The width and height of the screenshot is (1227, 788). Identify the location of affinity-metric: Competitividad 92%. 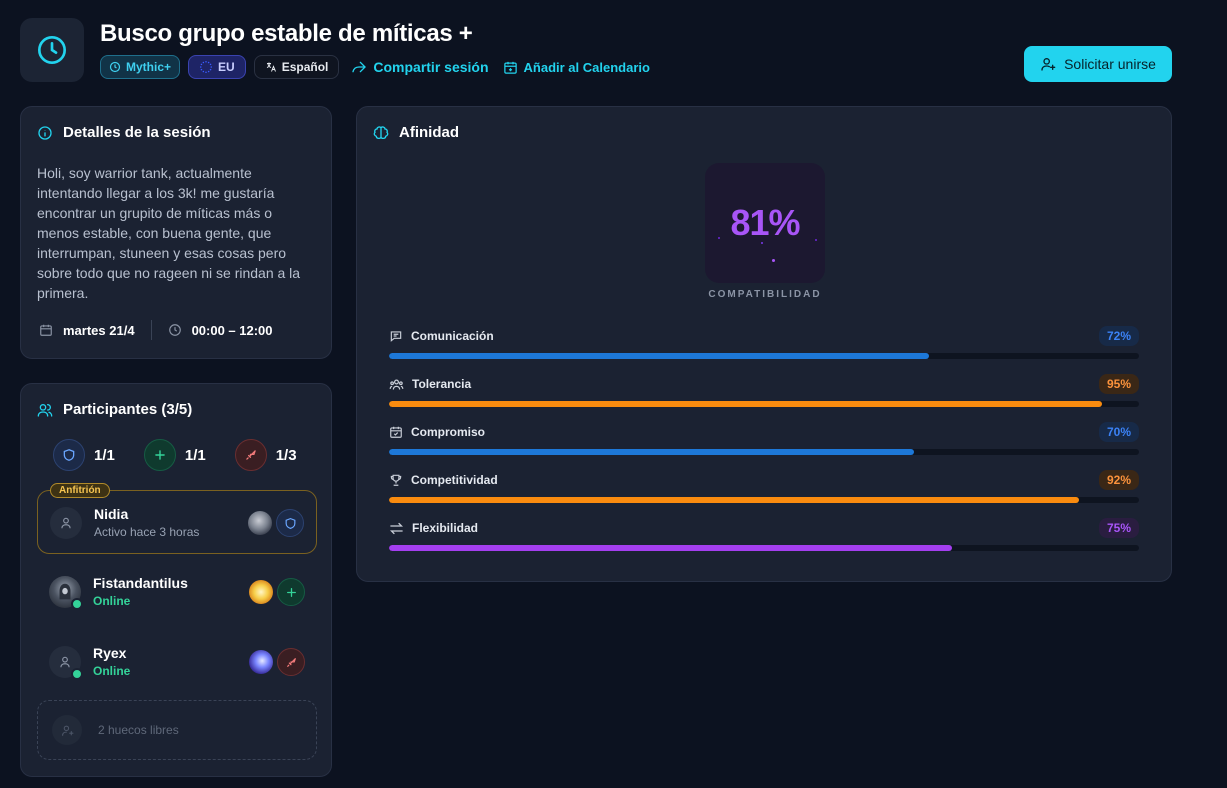
(764, 490).